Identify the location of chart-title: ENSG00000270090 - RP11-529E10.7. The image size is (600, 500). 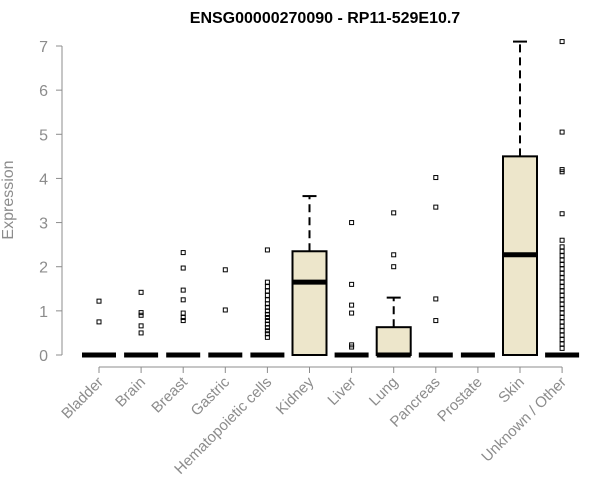
(325, 18).